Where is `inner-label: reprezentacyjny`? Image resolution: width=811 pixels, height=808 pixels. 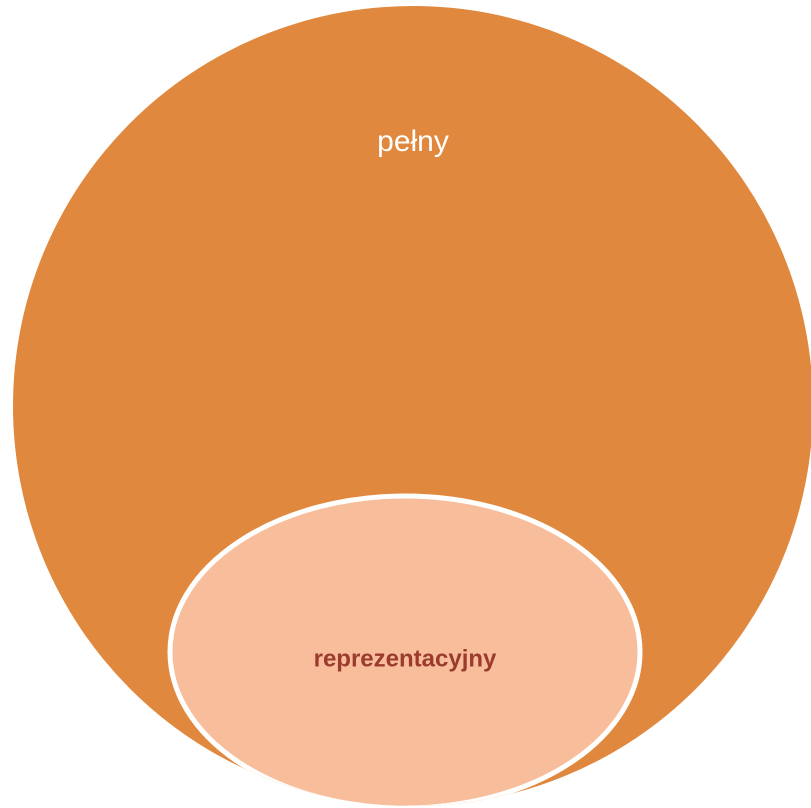
inner-label: reprezentacyjny is located at coordinates (405, 658).